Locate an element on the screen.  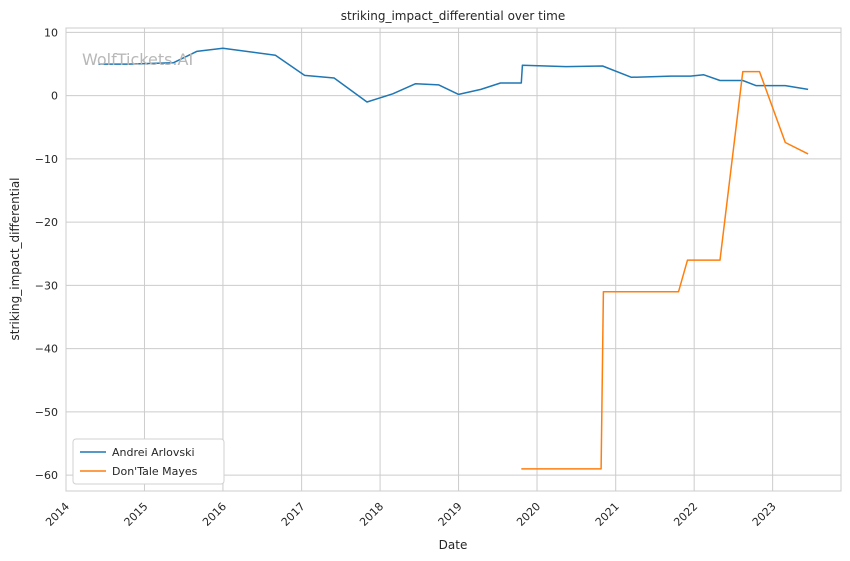
y-tick-label: −40 is located at coordinates (46, 349).